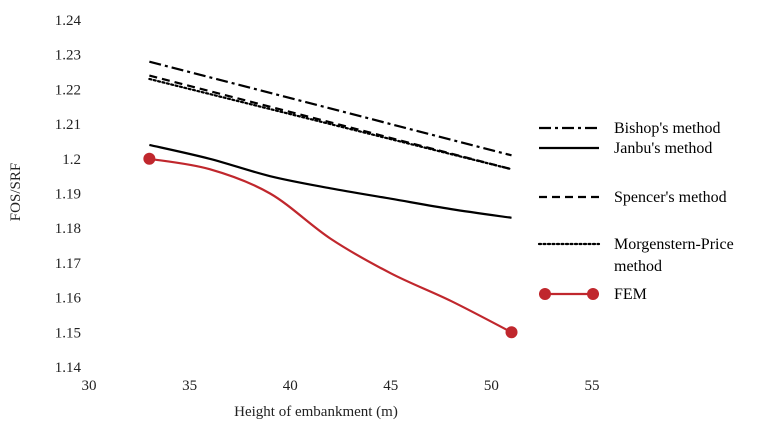 Image resolution: width=762 pixels, height=429 pixels. Describe the element at coordinates (290, 386) in the screenshot. I see `x-tick-label: 40` at that location.